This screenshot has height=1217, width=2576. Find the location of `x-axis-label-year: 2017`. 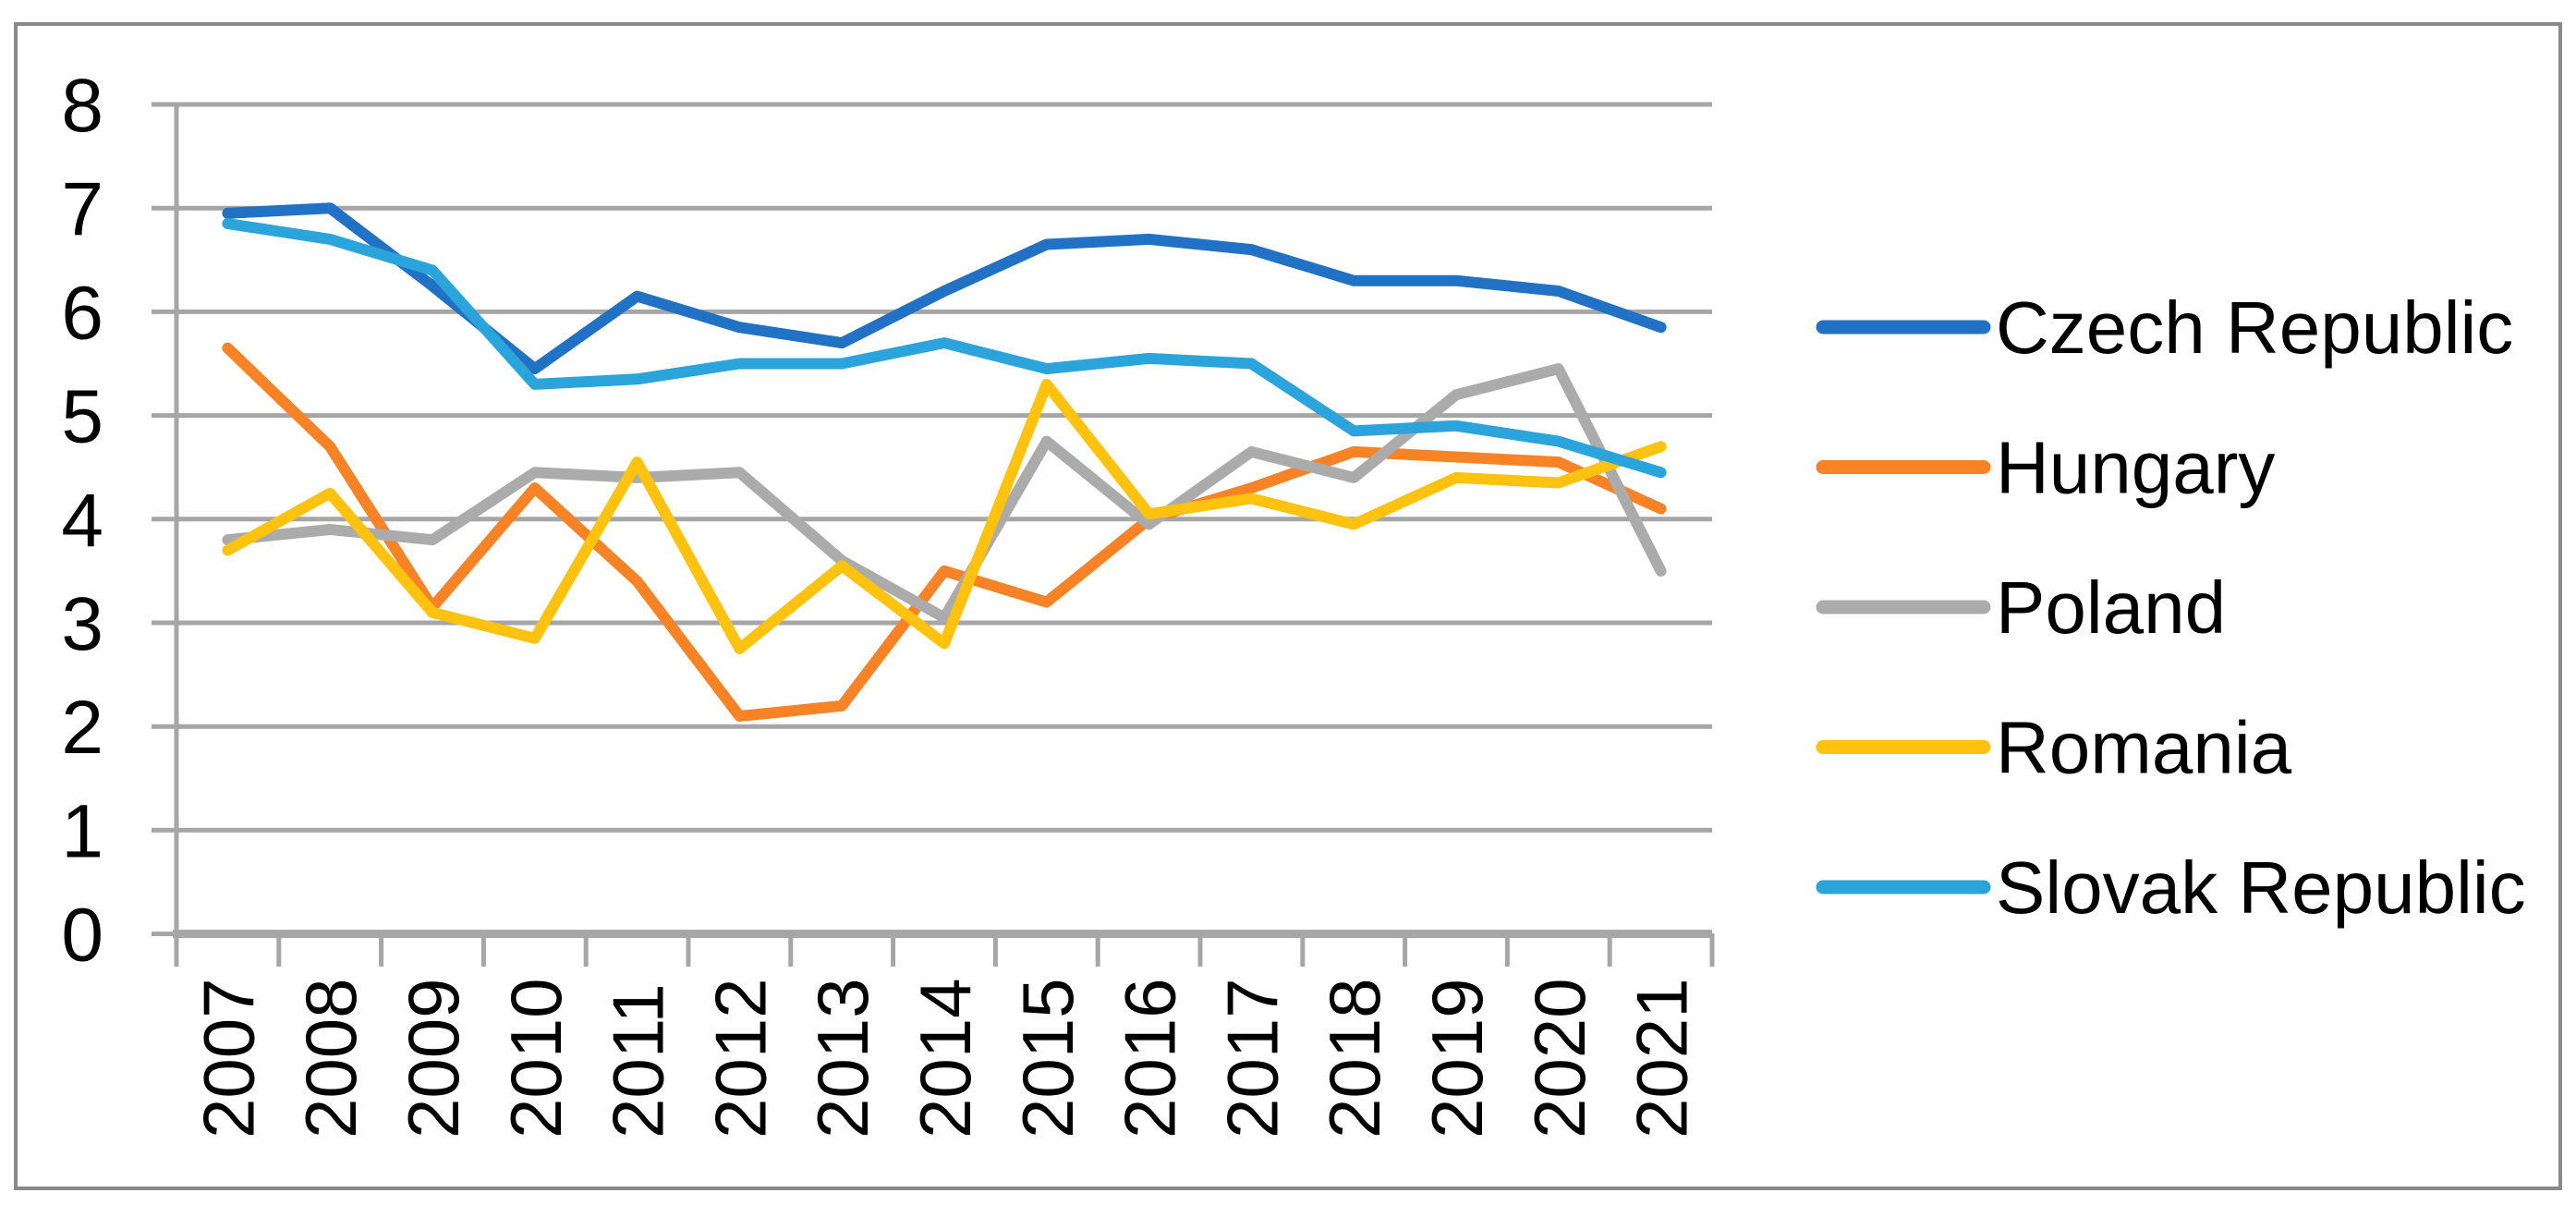

x-axis-label-year: 2017 is located at coordinates (1252, 1058).